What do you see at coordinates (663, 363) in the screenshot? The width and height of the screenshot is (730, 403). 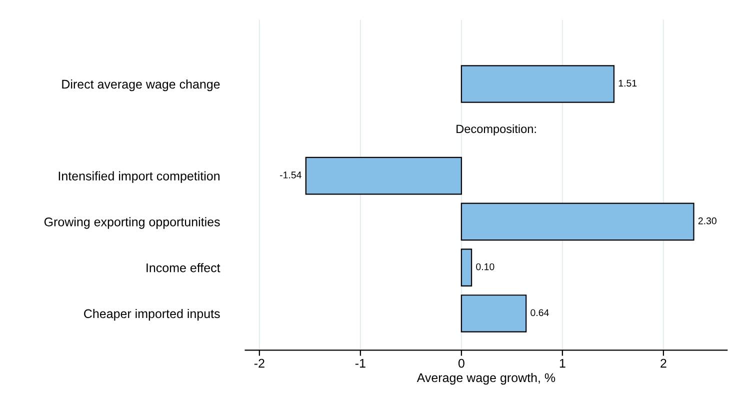 I see `x-tick-label: 2` at bounding box center [663, 363].